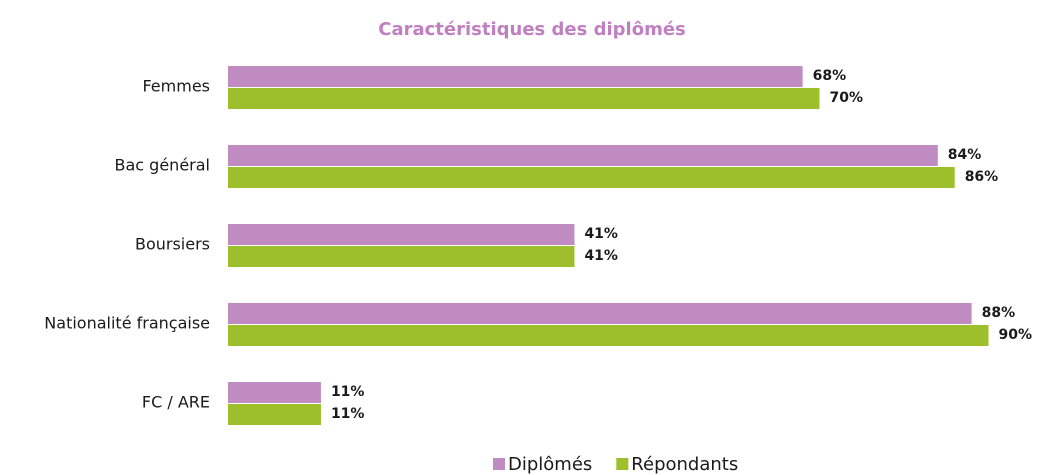 This screenshot has height=475, width=1043. What do you see at coordinates (127, 323) in the screenshot?
I see `y-tick-label: Nationalité française` at bounding box center [127, 323].